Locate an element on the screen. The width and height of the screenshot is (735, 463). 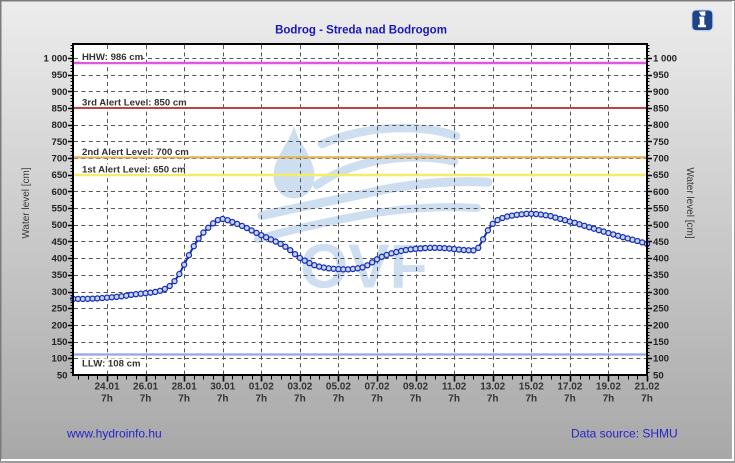
svg-text: 11.02 is located at coordinates (454, 387).